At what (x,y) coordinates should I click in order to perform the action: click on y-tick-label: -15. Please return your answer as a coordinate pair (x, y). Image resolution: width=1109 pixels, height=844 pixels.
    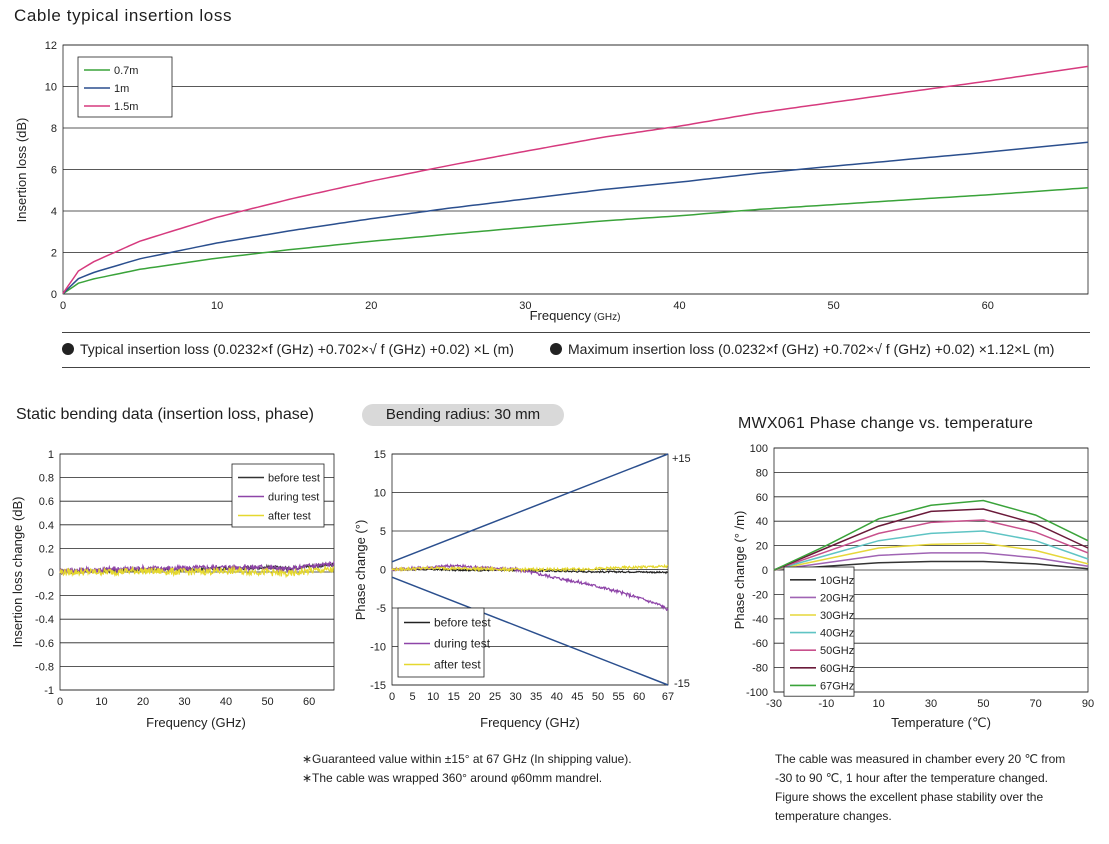
    Looking at the image, I should click on (378, 686).